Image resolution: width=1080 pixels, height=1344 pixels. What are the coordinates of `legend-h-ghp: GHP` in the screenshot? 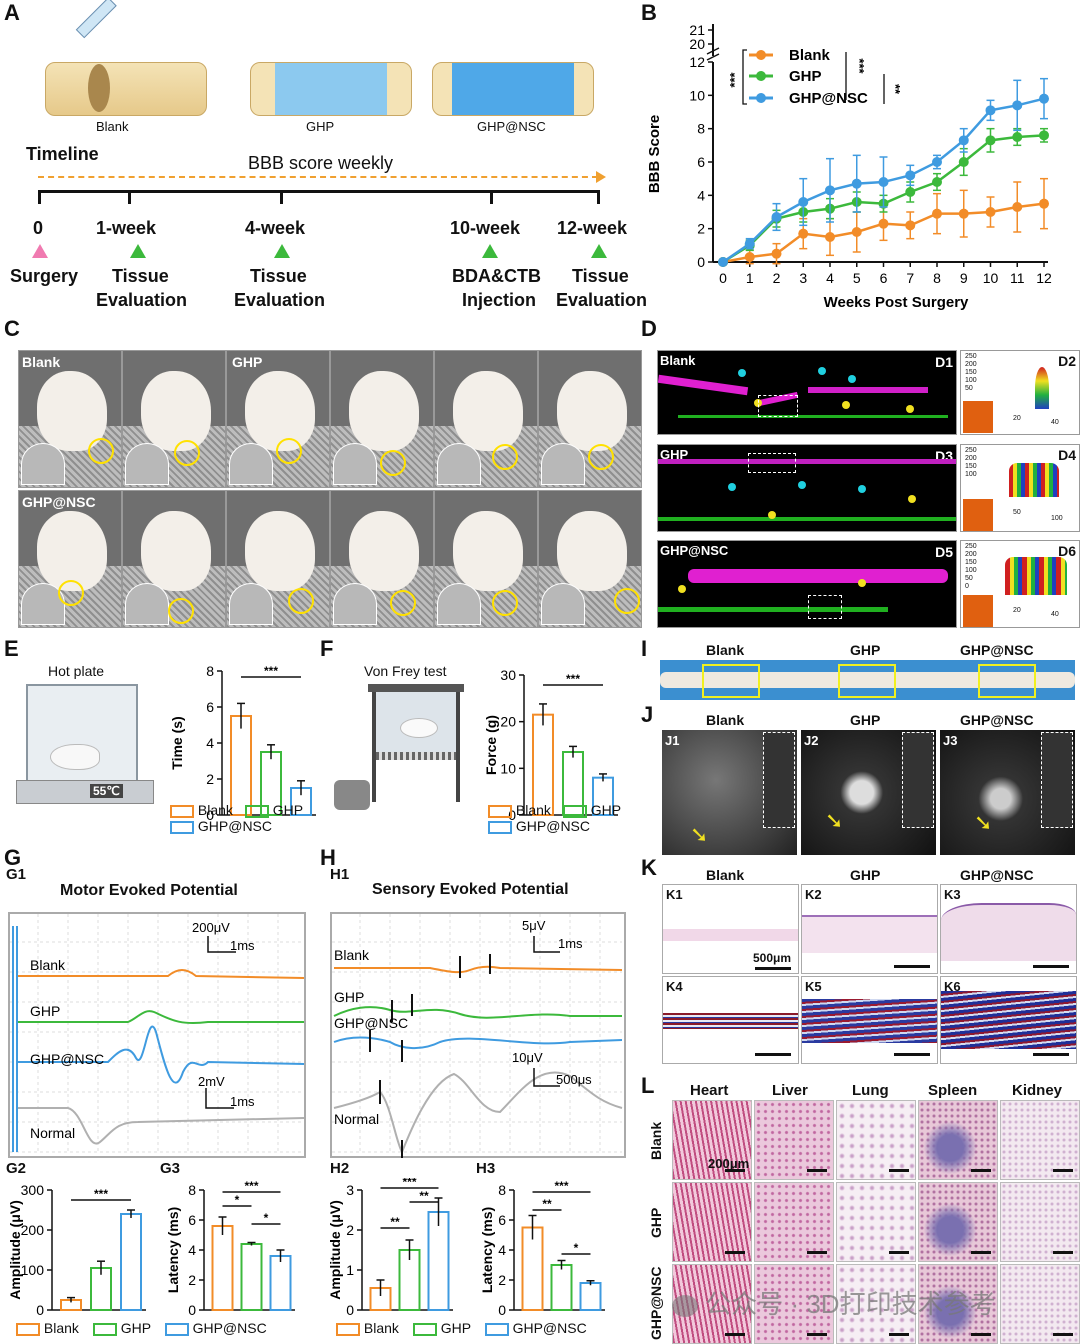 It's located at (455, 1328).